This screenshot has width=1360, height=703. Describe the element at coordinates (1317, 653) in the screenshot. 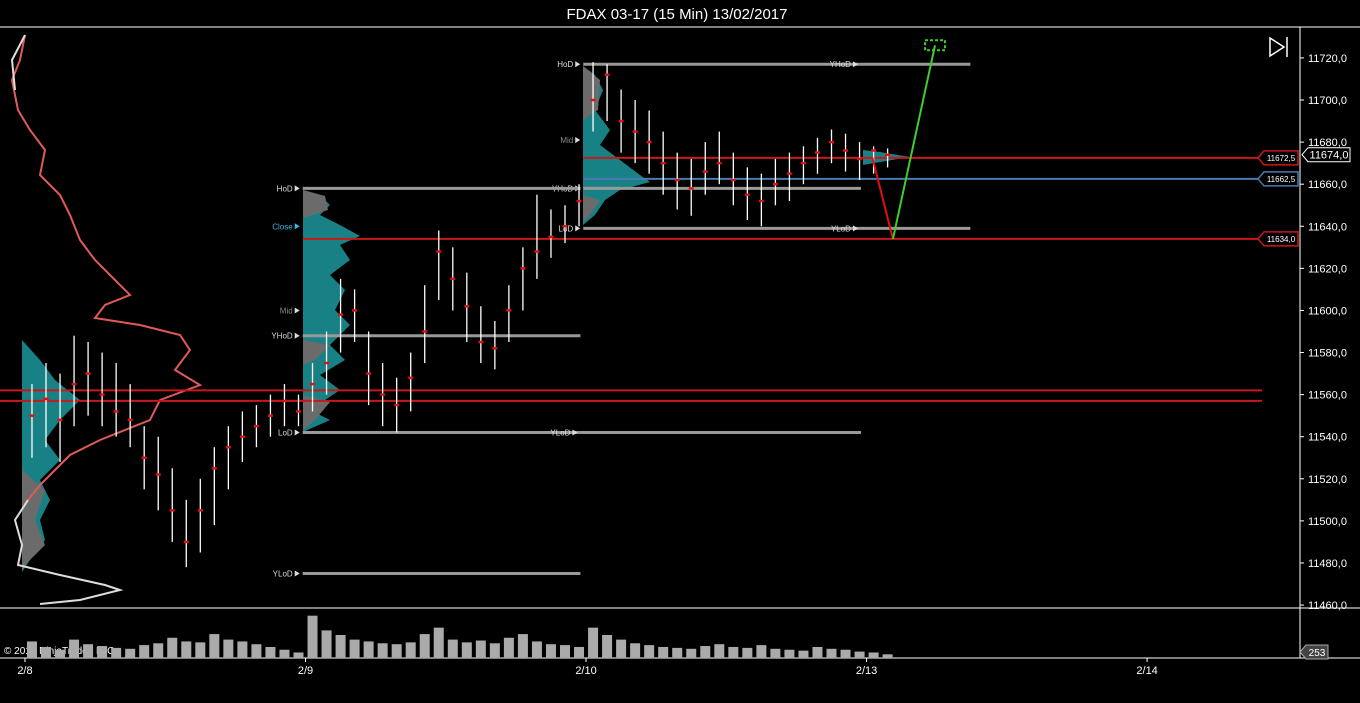

I see `current-volume-label: 253` at that location.